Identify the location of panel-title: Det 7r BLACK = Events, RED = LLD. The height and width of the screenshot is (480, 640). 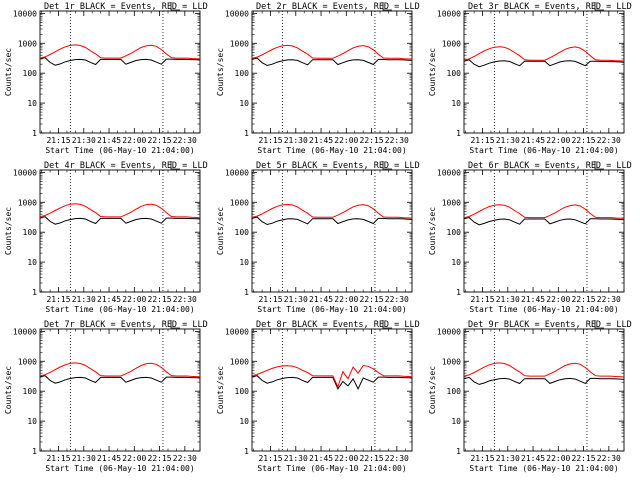
(126, 325).